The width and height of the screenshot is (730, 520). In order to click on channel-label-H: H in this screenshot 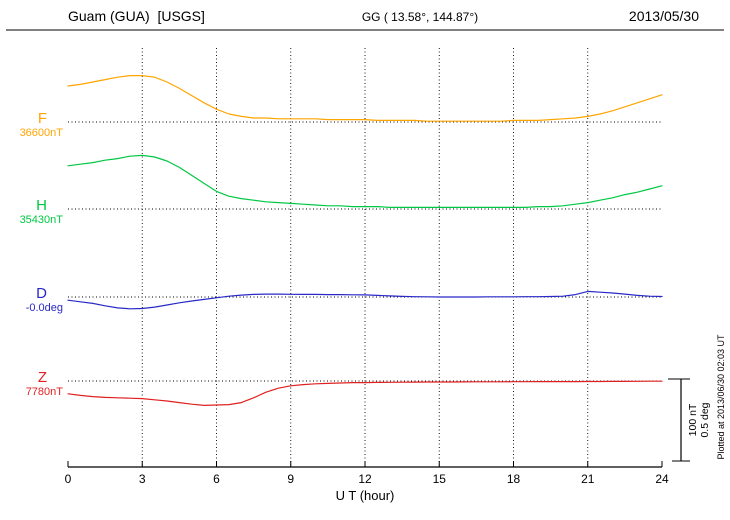, I will do `click(41, 205)`.